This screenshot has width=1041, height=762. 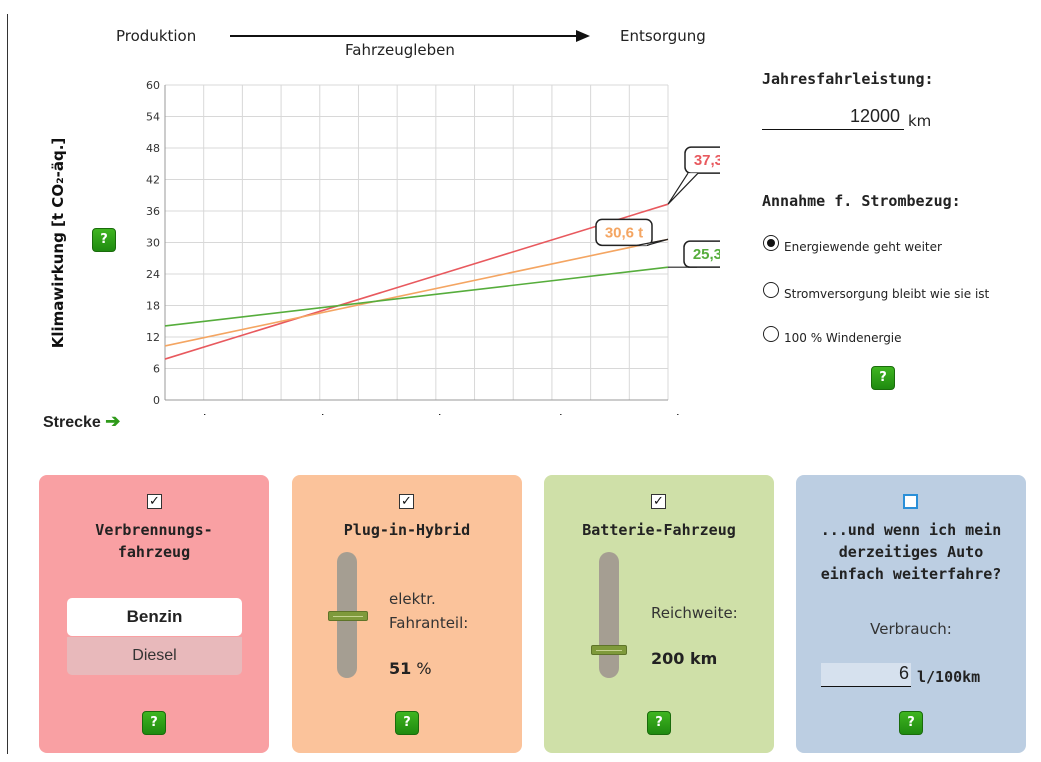 I want to click on x-tick-label: 48000 km, so click(x=308, y=413).